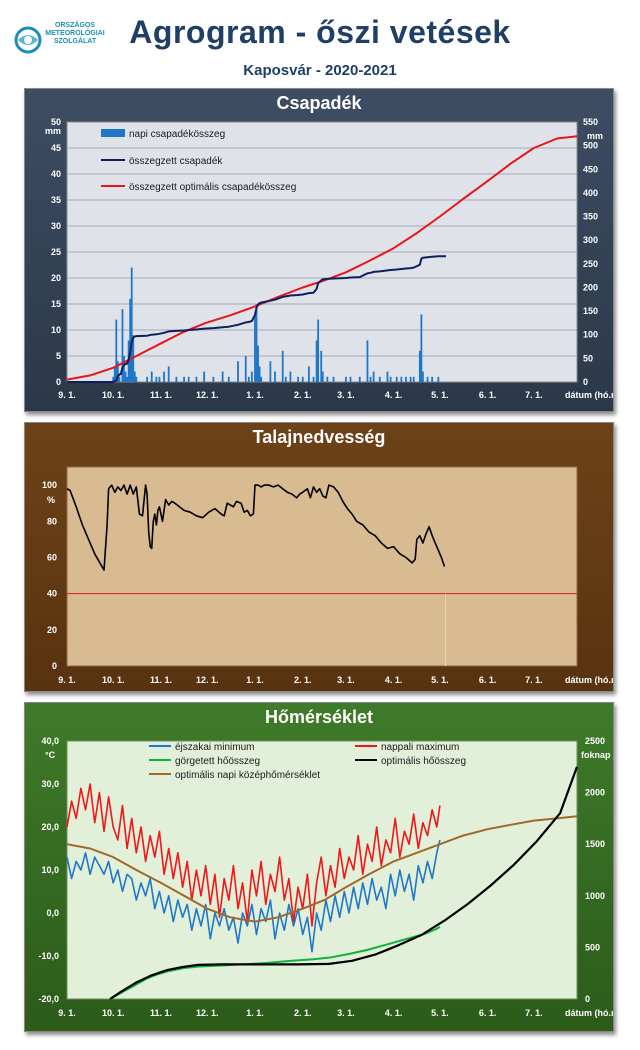 Image resolution: width=640 pixels, height=1050 pixels. Describe the element at coordinates (255, 680) in the screenshot. I see `soil-x-tick: 1. 1.` at that location.